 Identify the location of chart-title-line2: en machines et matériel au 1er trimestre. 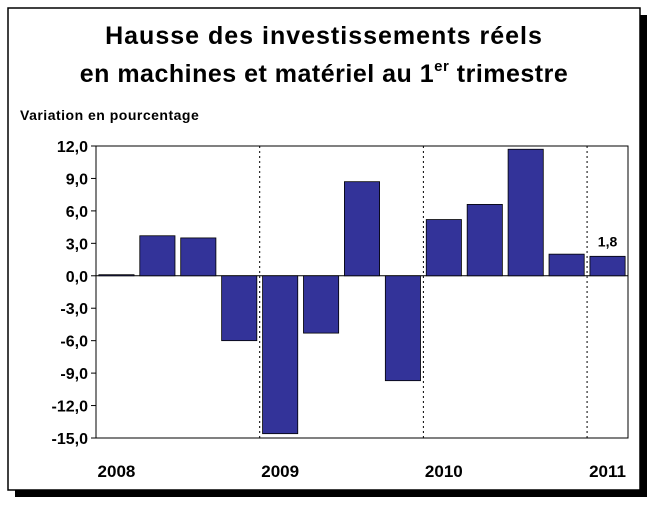
(324, 73).